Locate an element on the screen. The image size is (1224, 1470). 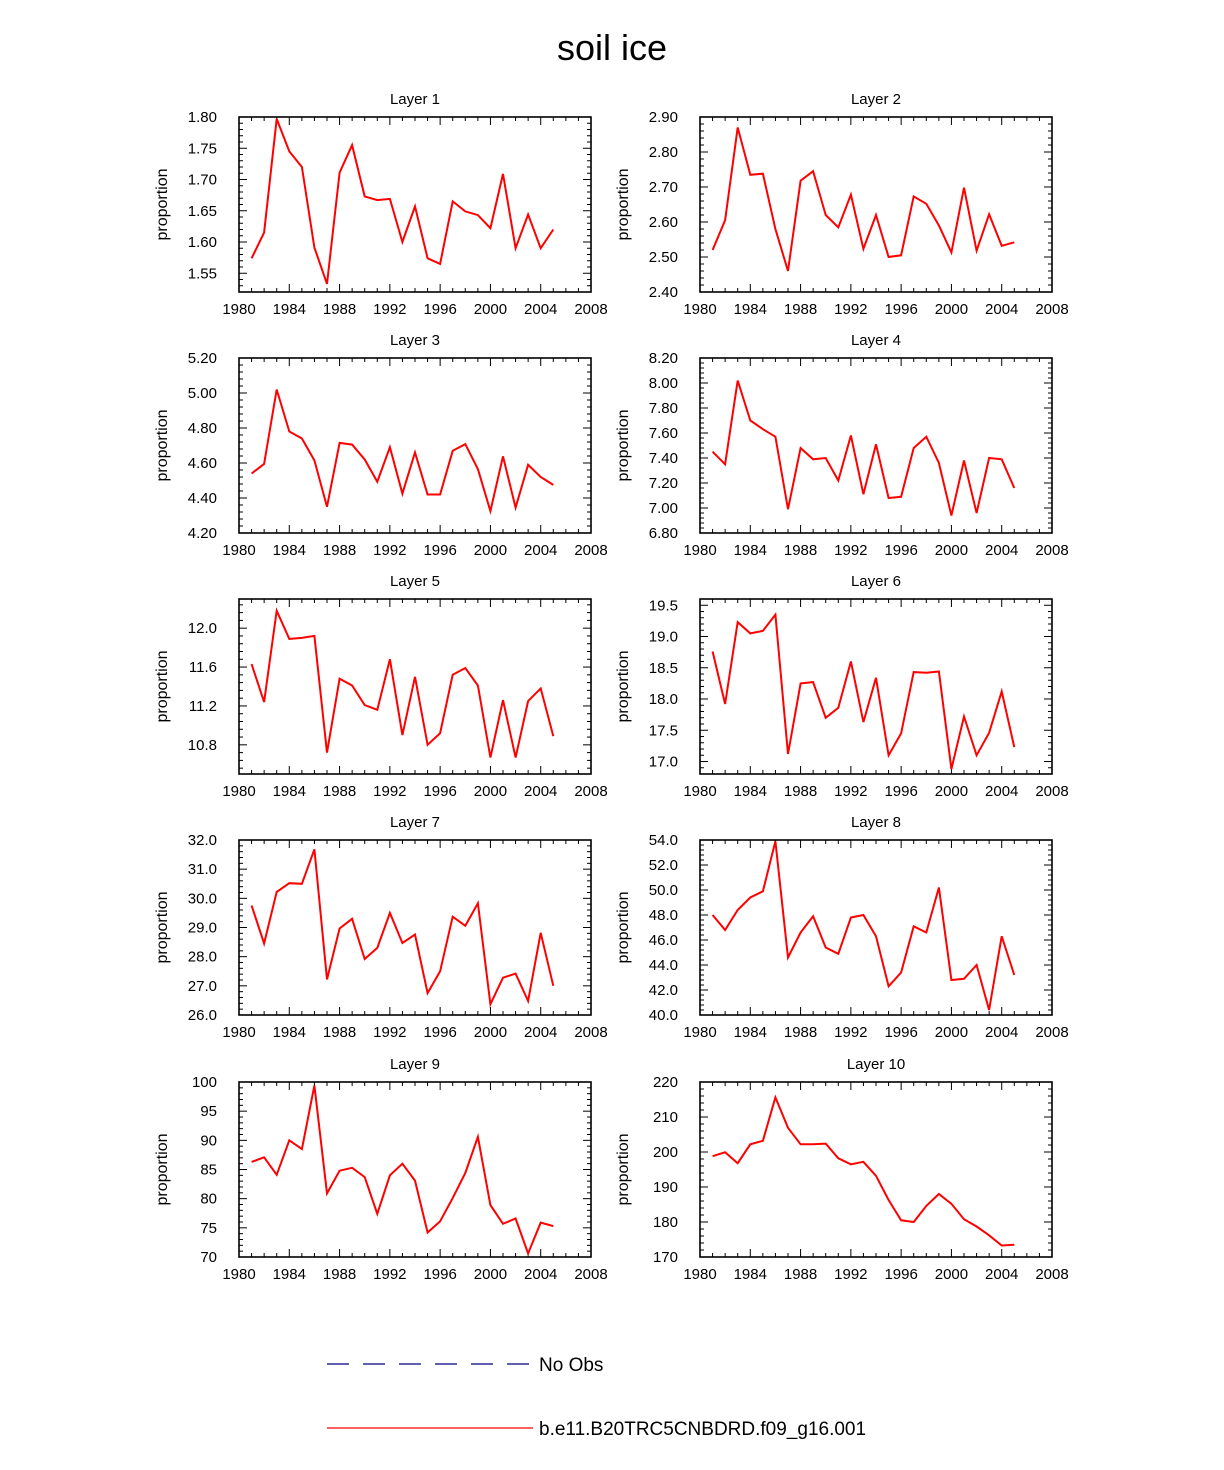
y-tick-label: 1.80 is located at coordinates (202, 117).